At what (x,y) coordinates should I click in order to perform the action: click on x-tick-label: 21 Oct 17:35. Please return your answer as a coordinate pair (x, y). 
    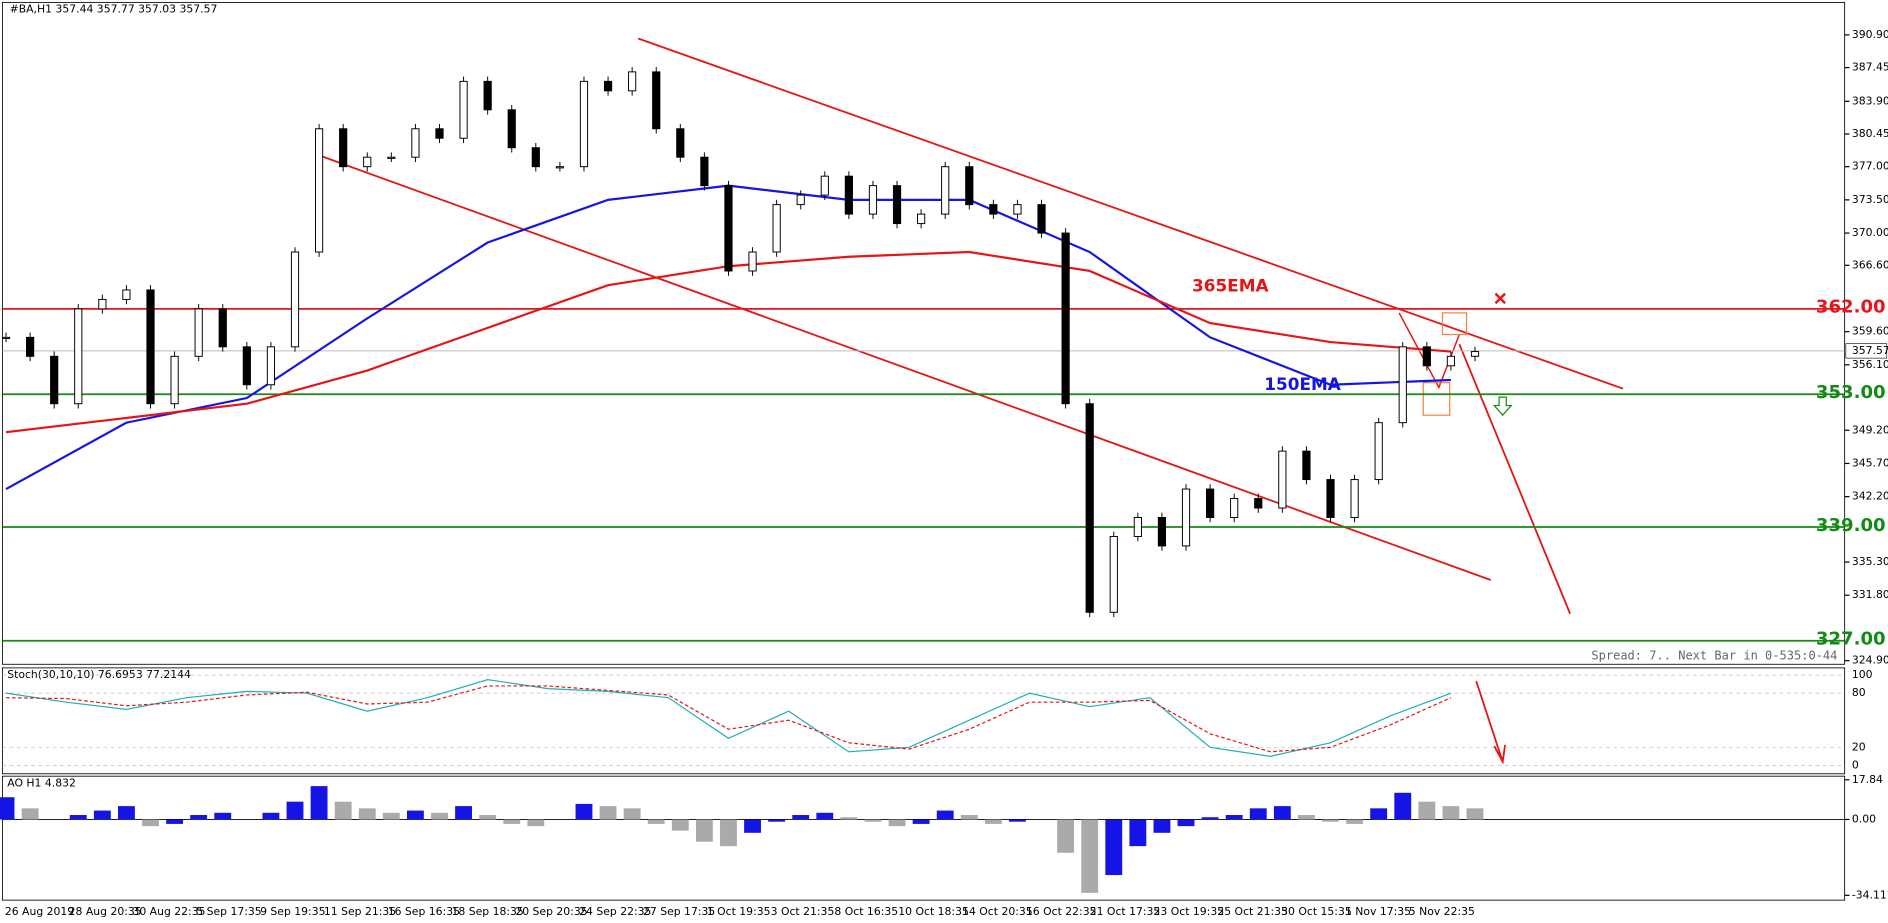
    Looking at the image, I should click on (1125, 911).